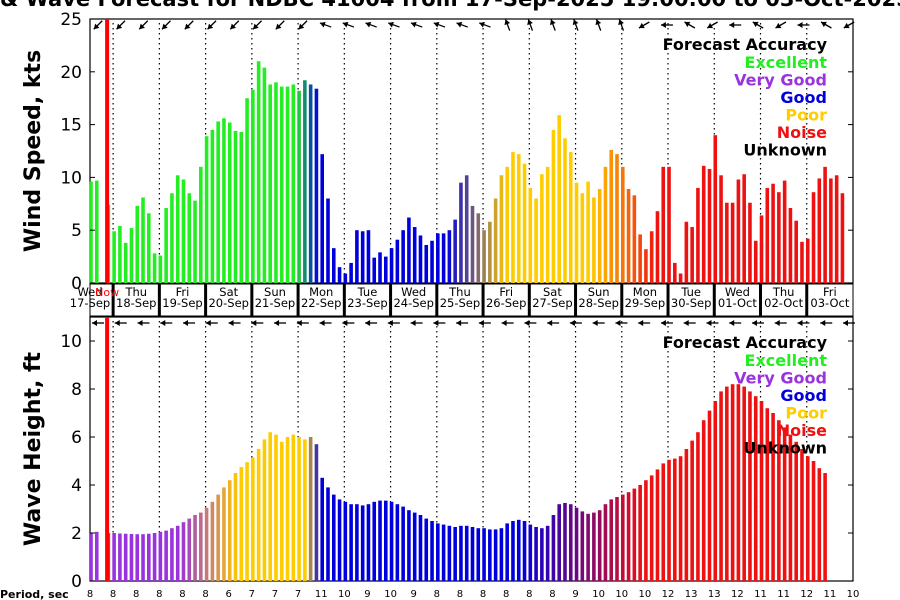 This screenshot has width=900, height=600. I want to click on wave-ytick-label: 2, so click(76, 534).